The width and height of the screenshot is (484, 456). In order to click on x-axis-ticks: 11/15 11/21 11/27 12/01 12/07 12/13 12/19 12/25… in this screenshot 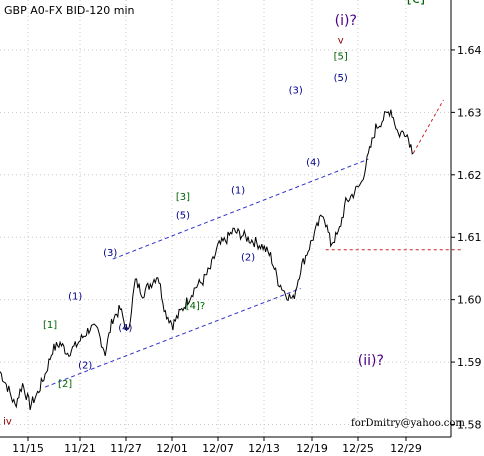, I will do `click(217, 446)`.